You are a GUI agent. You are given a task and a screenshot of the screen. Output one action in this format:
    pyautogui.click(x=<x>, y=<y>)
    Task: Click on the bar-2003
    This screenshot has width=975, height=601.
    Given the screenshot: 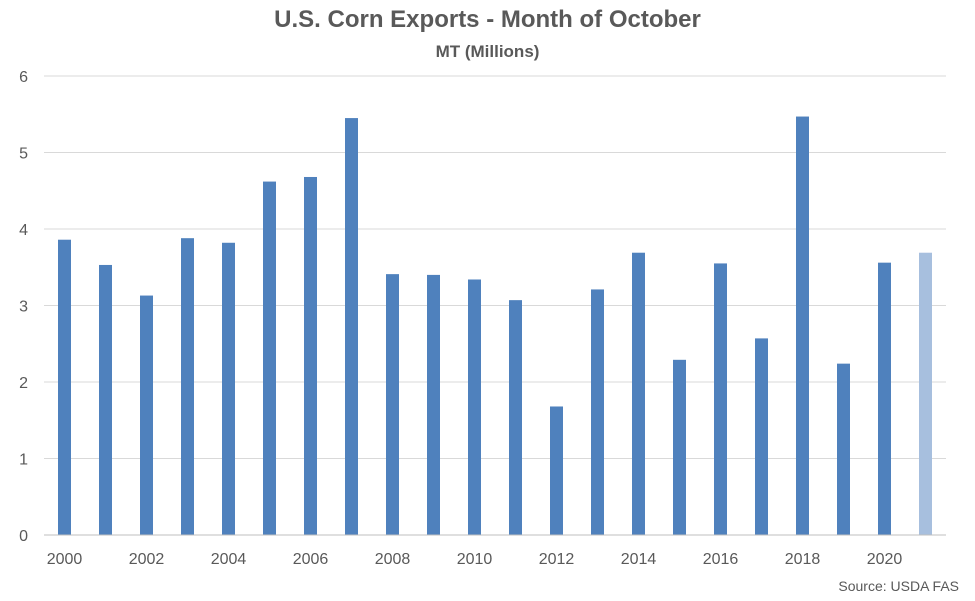 What is the action you would take?
    pyautogui.click(x=187, y=386)
    